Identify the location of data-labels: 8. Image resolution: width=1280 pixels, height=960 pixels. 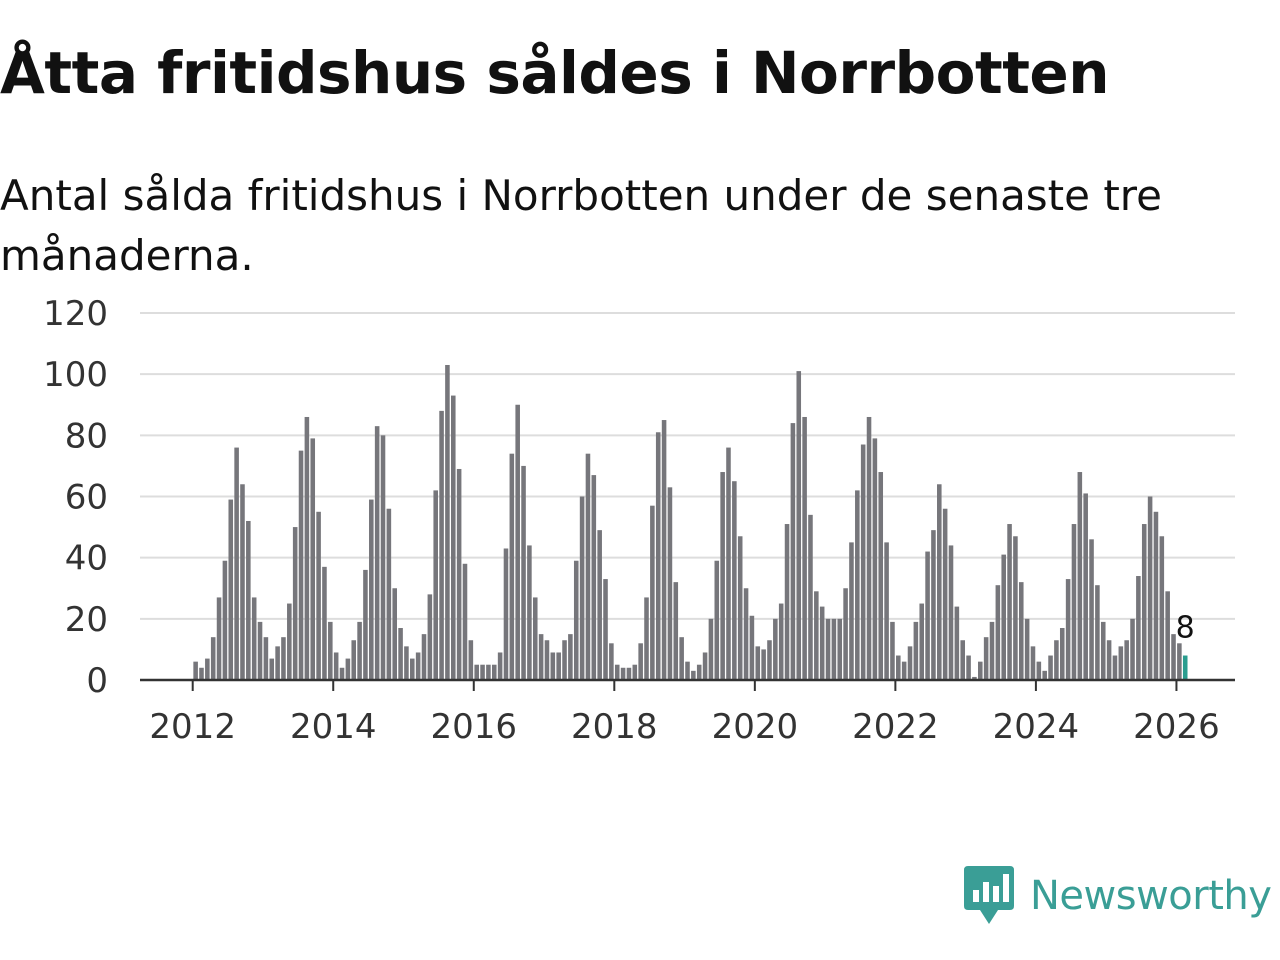
(1185, 628).